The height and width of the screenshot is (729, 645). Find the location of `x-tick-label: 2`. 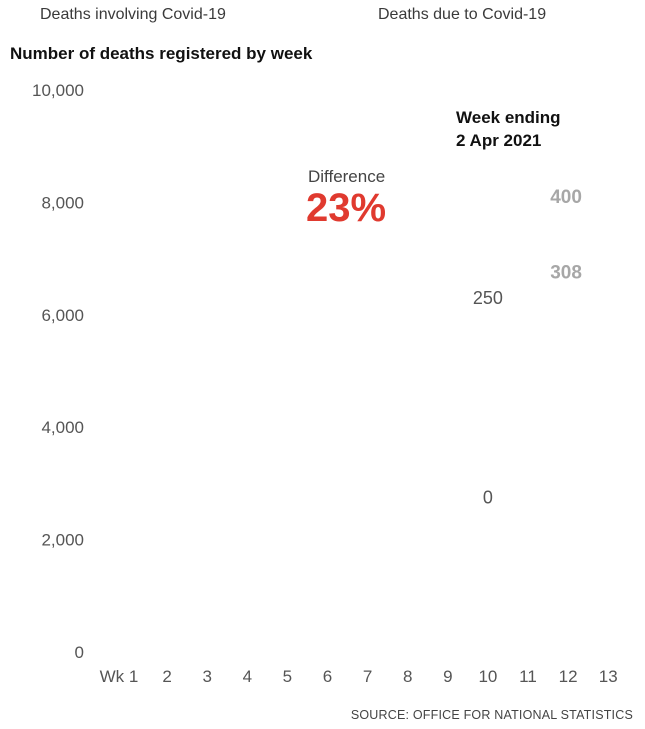

x-tick-label: 2 is located at coordinates (166, 676).